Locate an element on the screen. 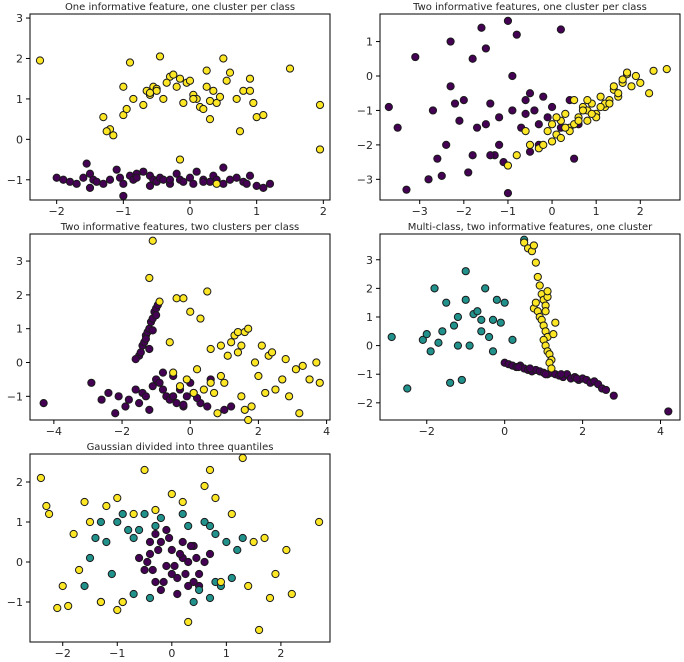  y-tick-label: −2 is located at coordinates (365, 145).